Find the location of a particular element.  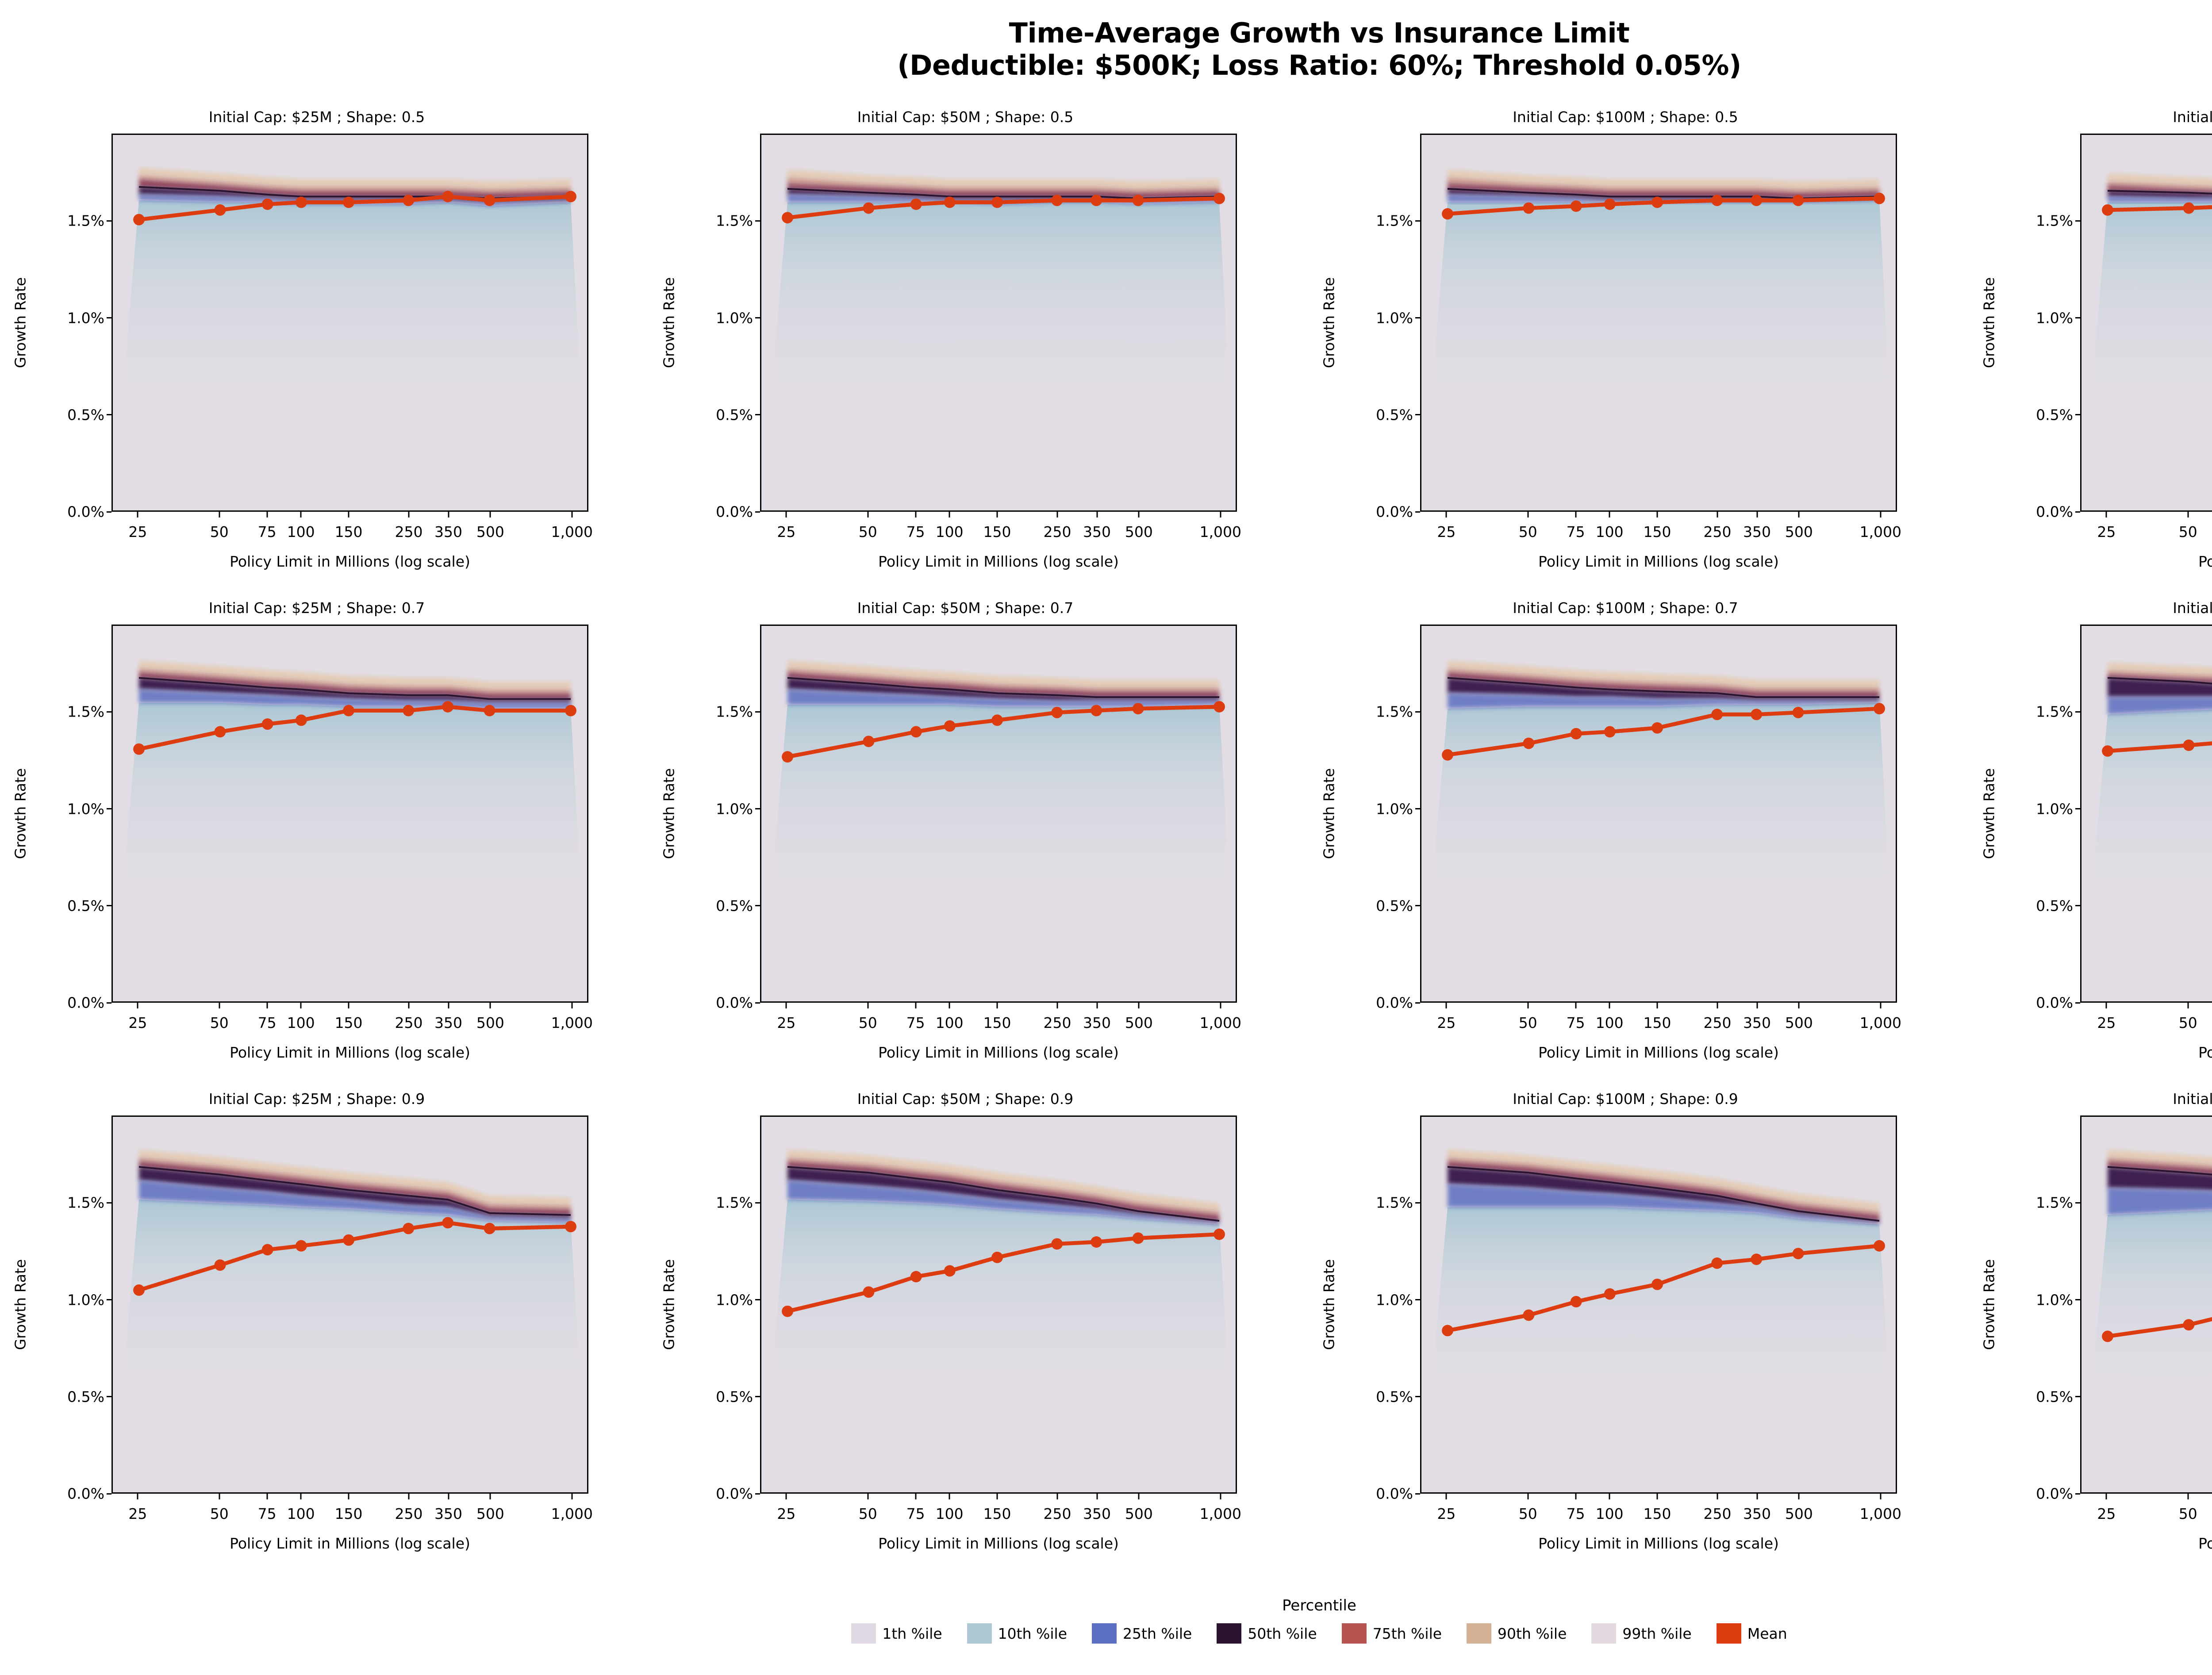

legend-swatch-icon is located at coordinates (1230, 1633).